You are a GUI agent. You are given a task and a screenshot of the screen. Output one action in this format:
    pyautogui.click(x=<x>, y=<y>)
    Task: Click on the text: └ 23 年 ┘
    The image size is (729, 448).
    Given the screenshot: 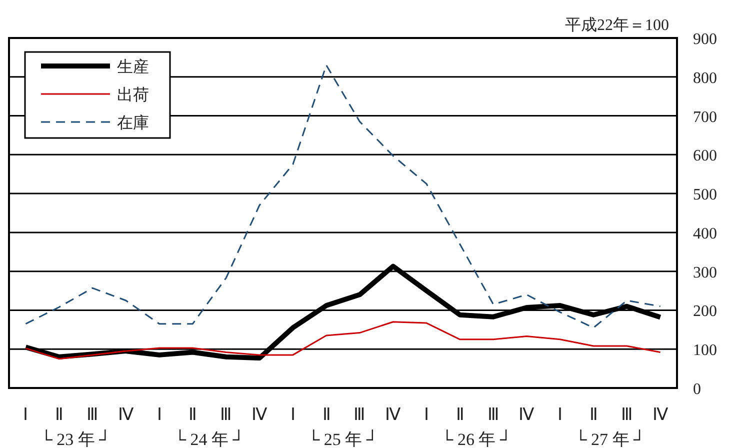 What is the action you would take?
    pyautogui.click(x=76, y=438)
    